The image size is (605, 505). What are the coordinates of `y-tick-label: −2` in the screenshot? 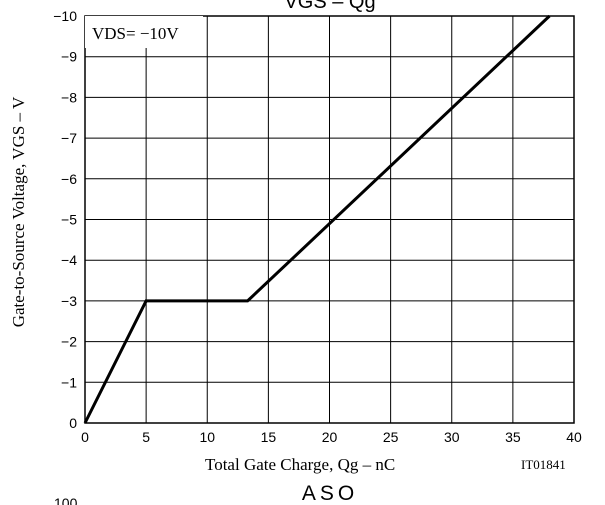 It's located at (69, 342).